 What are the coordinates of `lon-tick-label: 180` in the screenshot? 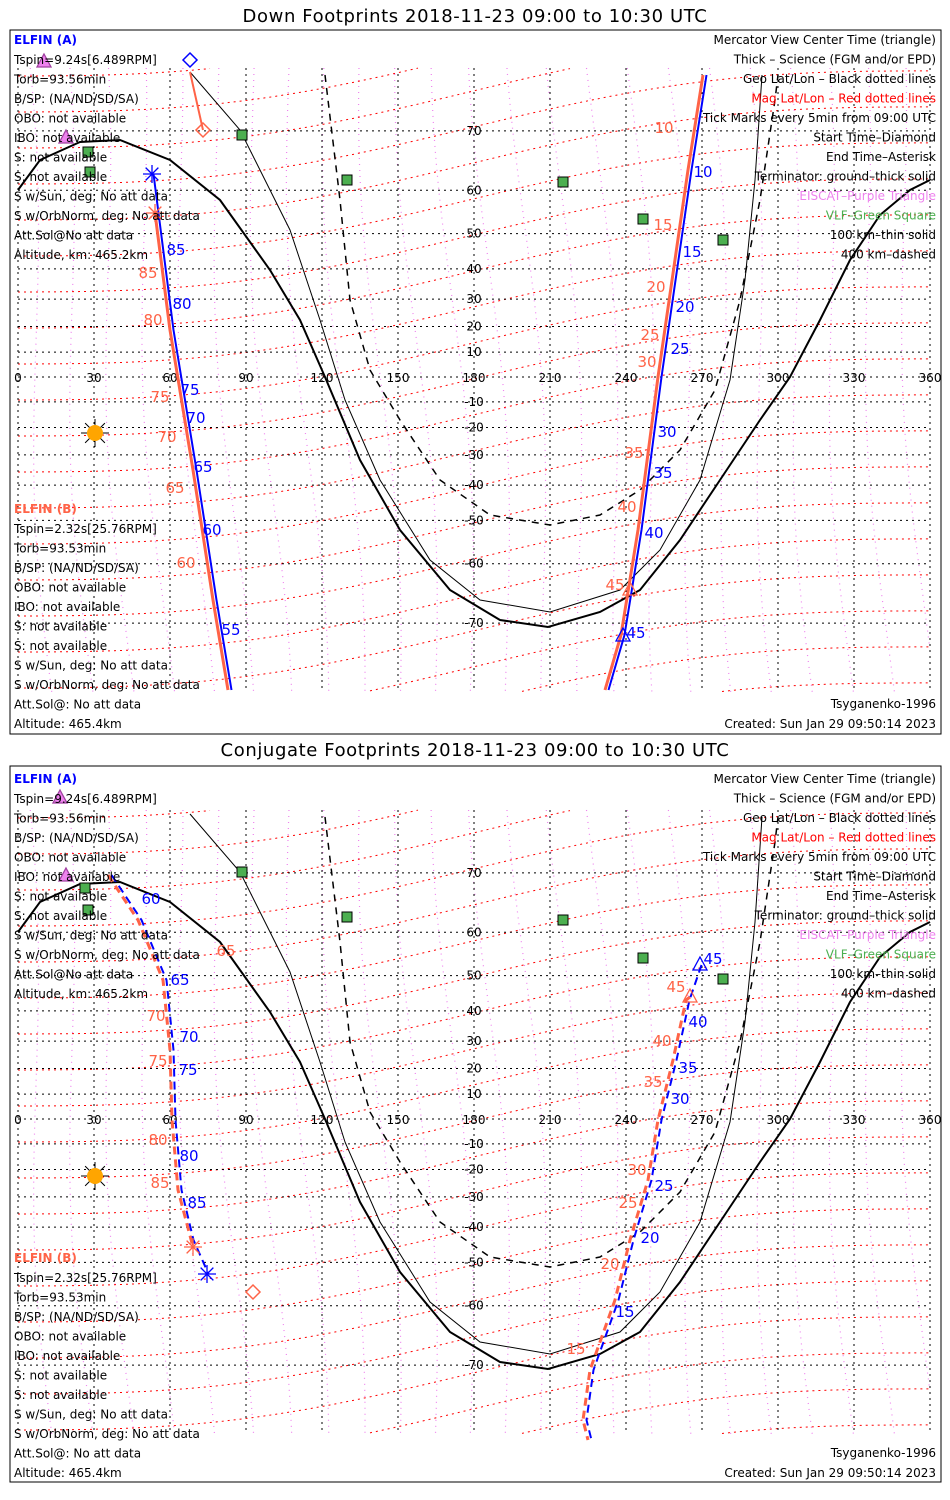 It's located at (474, 1120).